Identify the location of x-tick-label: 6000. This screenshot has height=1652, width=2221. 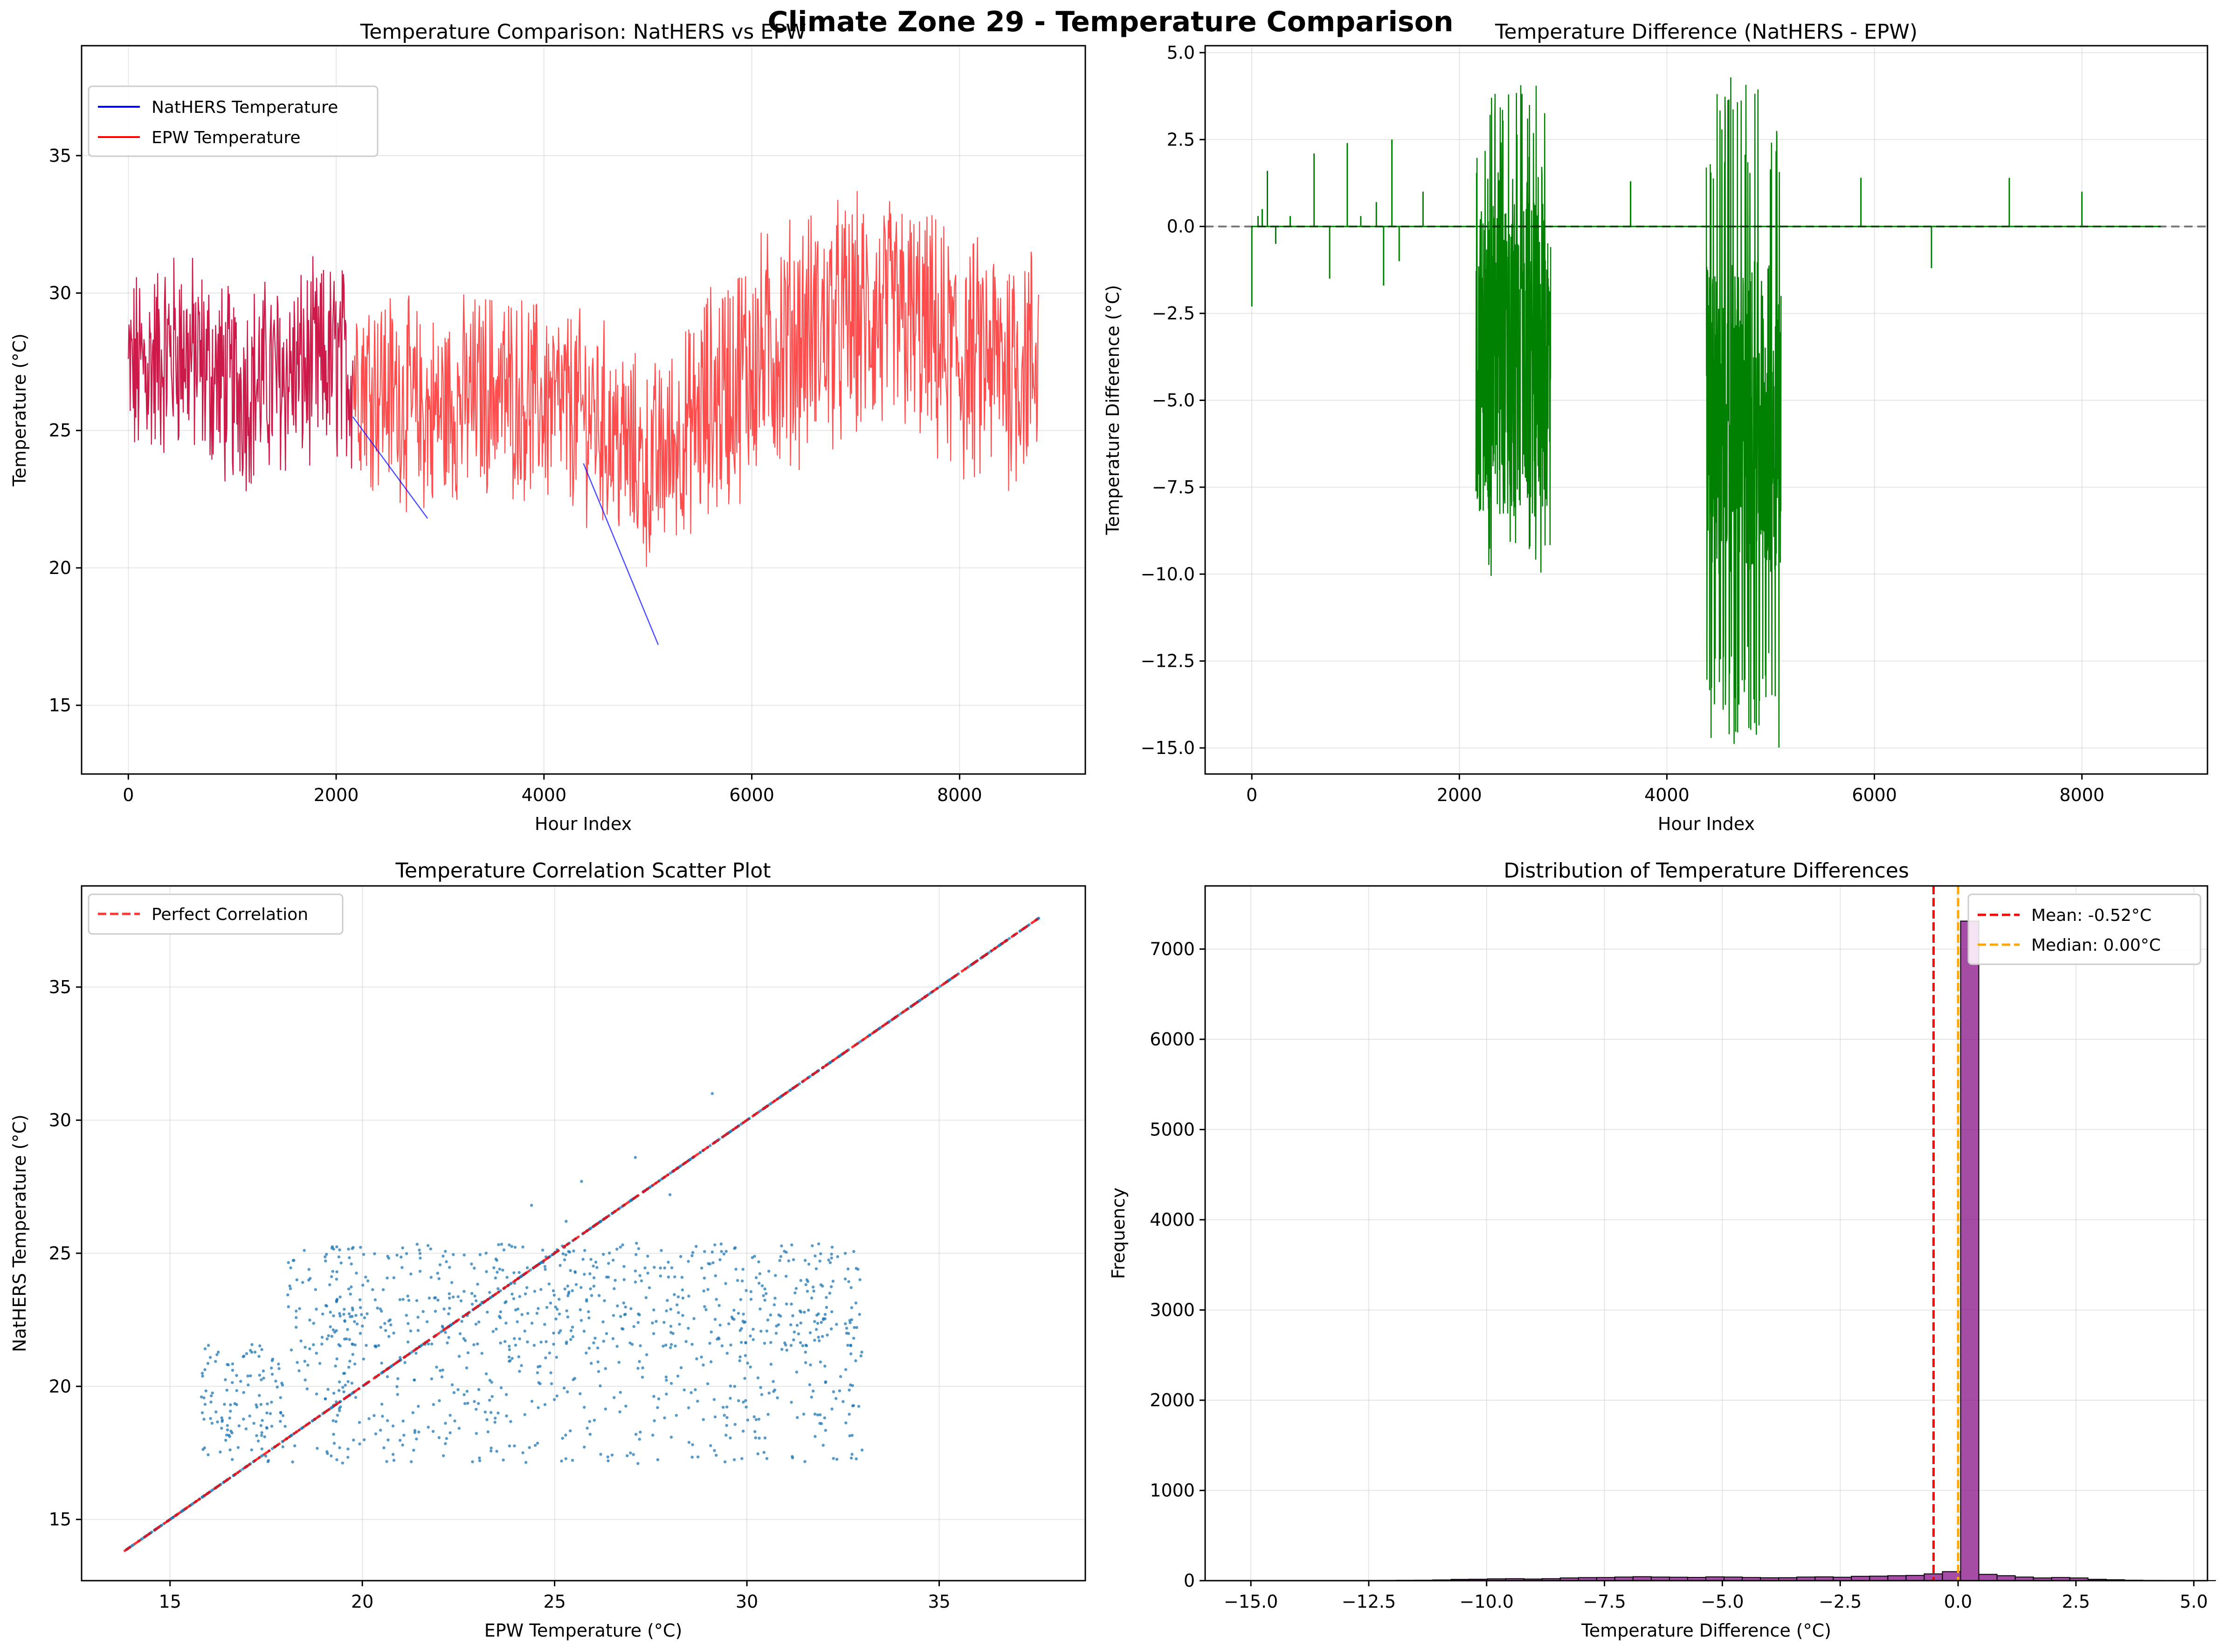
(1874, 795).